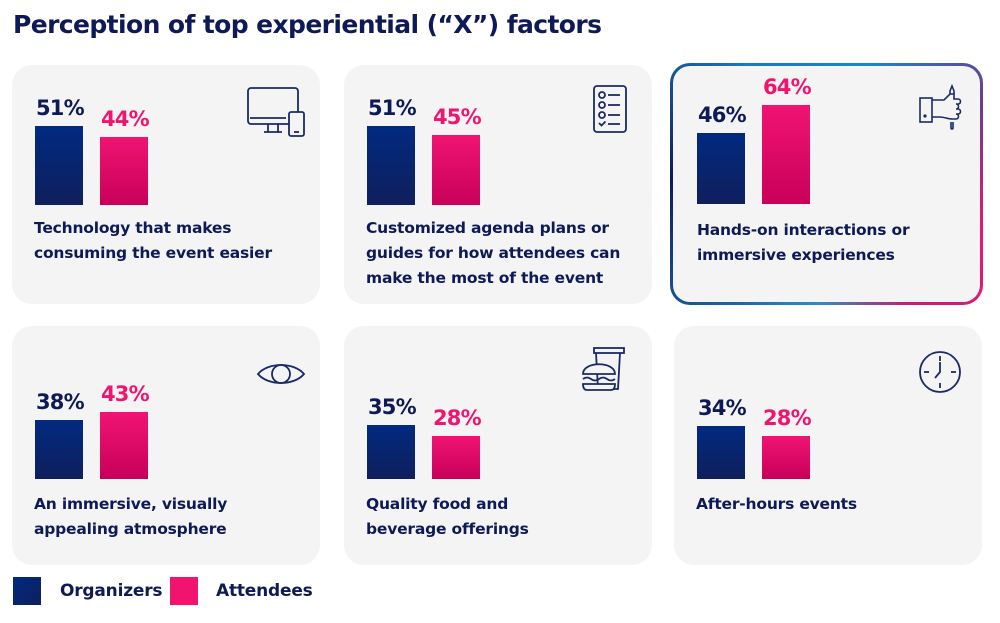 The image size is (1000, 623). I want to click on category-label-line: Quality food and, so click(437, 504).